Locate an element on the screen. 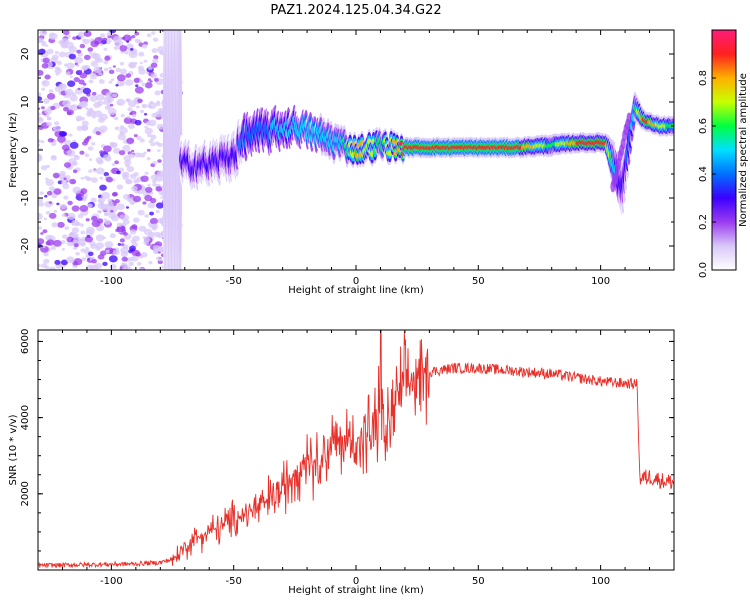 Image resolution: width=750 pixels, height=600 pixels. colorbar-tick-label: 0.8 is located at coordinates (703, 78).